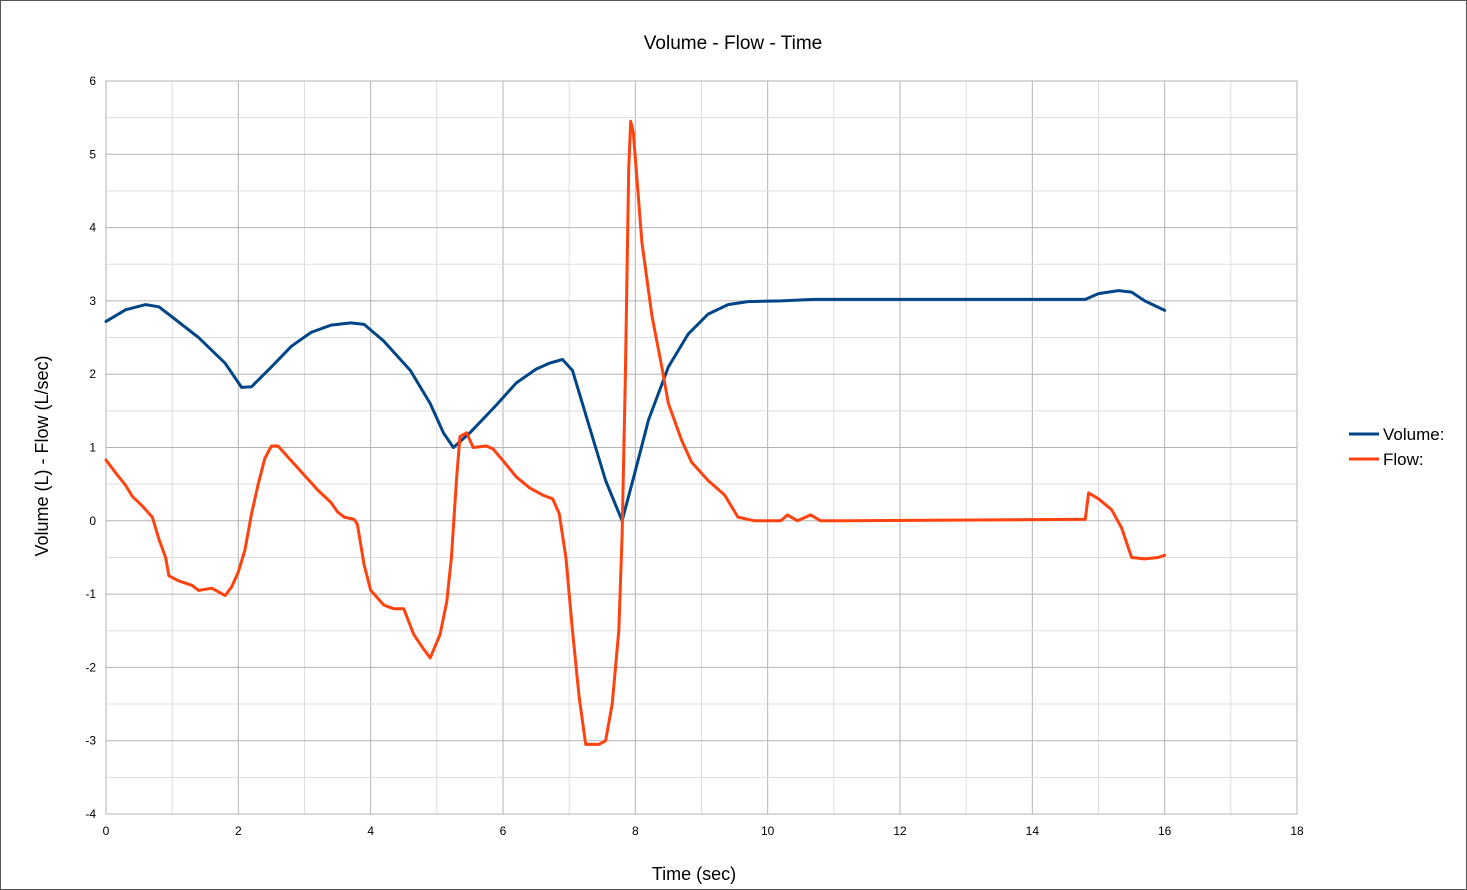  I want to click on y-tick-label: -1, so click(90, 594).